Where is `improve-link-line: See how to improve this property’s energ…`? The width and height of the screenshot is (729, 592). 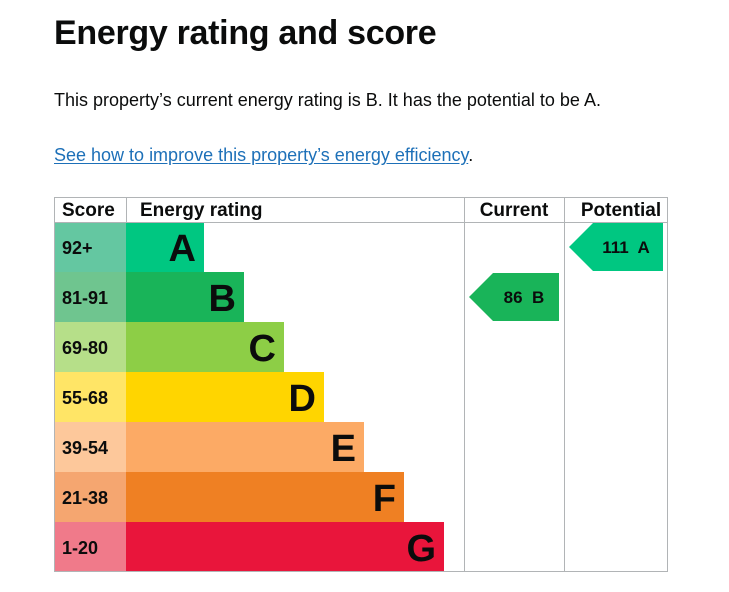
improve-link-line: See how to improve this property’s energ… is located at coordinates (263, 155).